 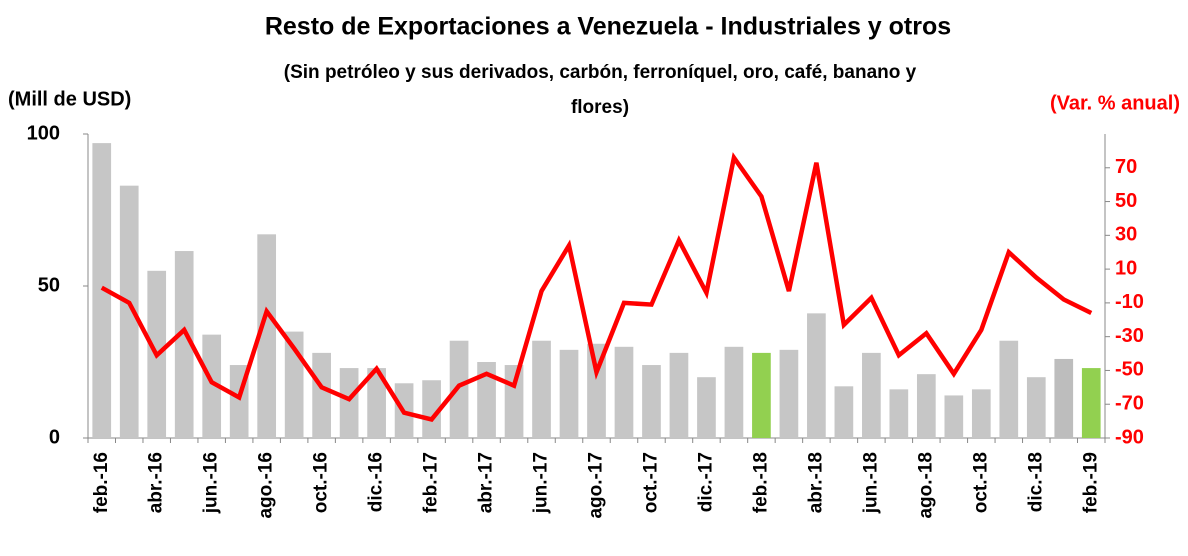 What do you see at coordinates (49, 285) in the screenshot?
I see `y-tick-label: 50` at bounding box center [49, 285].